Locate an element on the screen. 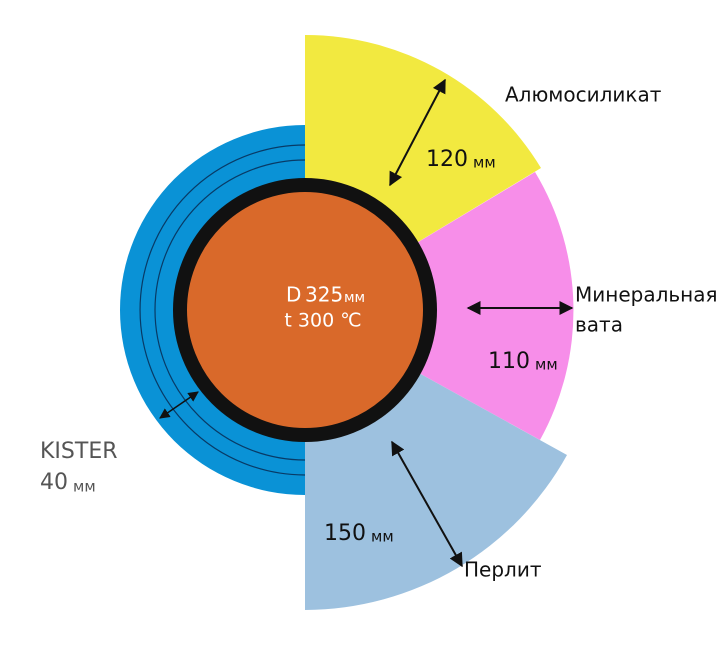 The width and height of the screenshot is (727, 650). layer-name: Минеральная is located at coordinates (646, 295).